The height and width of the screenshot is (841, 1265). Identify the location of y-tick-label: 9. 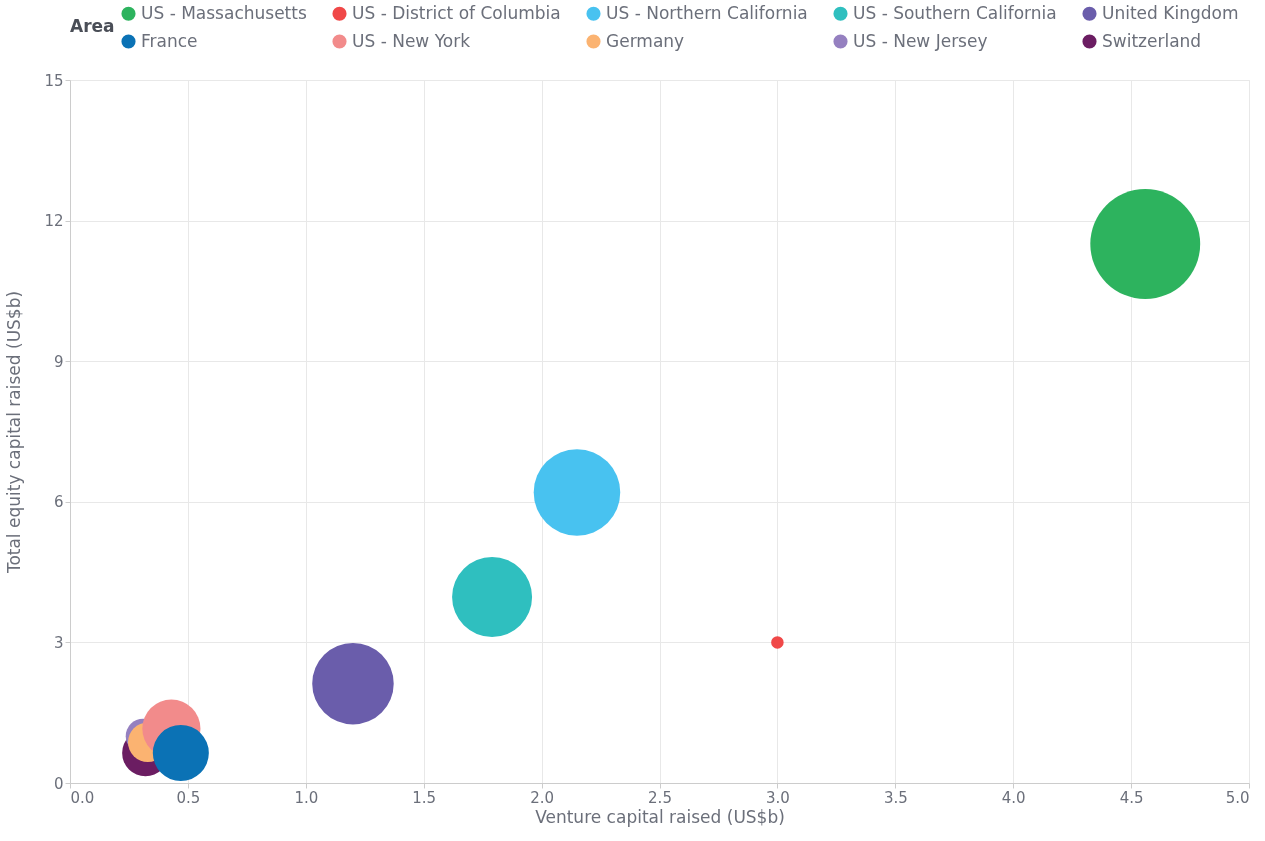
(58, 361).